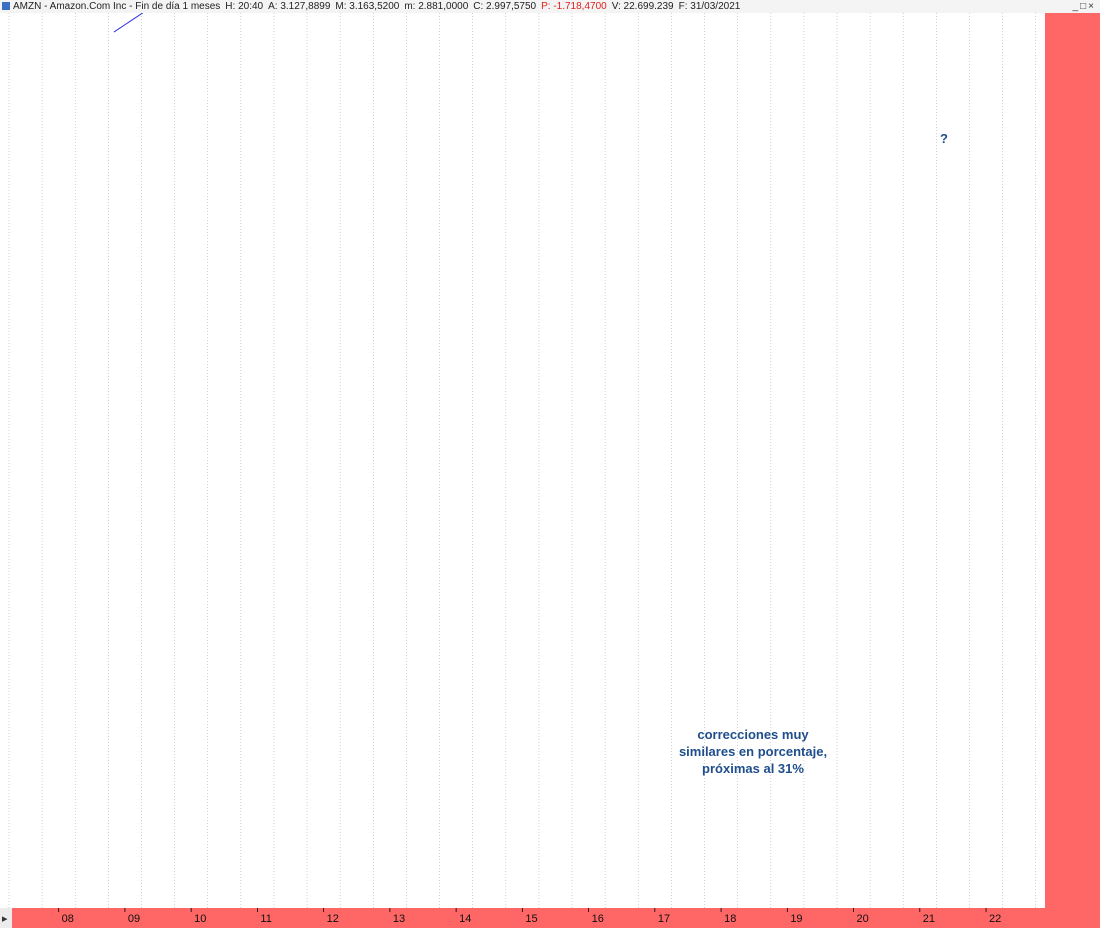 This screenshot has height=928, width=1100. I want to click on title-field-7: V: 22.699.239, so click(642, 6).